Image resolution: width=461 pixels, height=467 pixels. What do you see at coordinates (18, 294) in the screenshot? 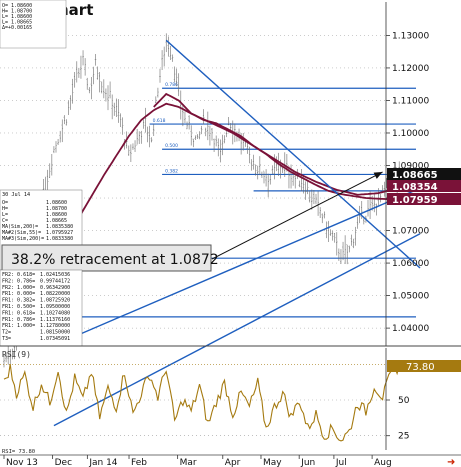
I see `fib-box-label: FR1: 0.000=` at bounding box center [18, 294].